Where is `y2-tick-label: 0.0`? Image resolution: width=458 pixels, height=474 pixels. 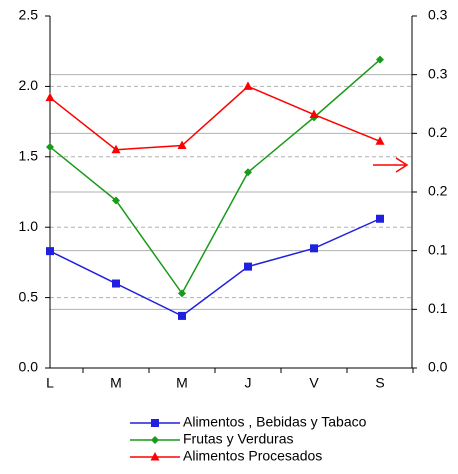
y2-tick-label: 0.0 is located at coordinates (438, 367).